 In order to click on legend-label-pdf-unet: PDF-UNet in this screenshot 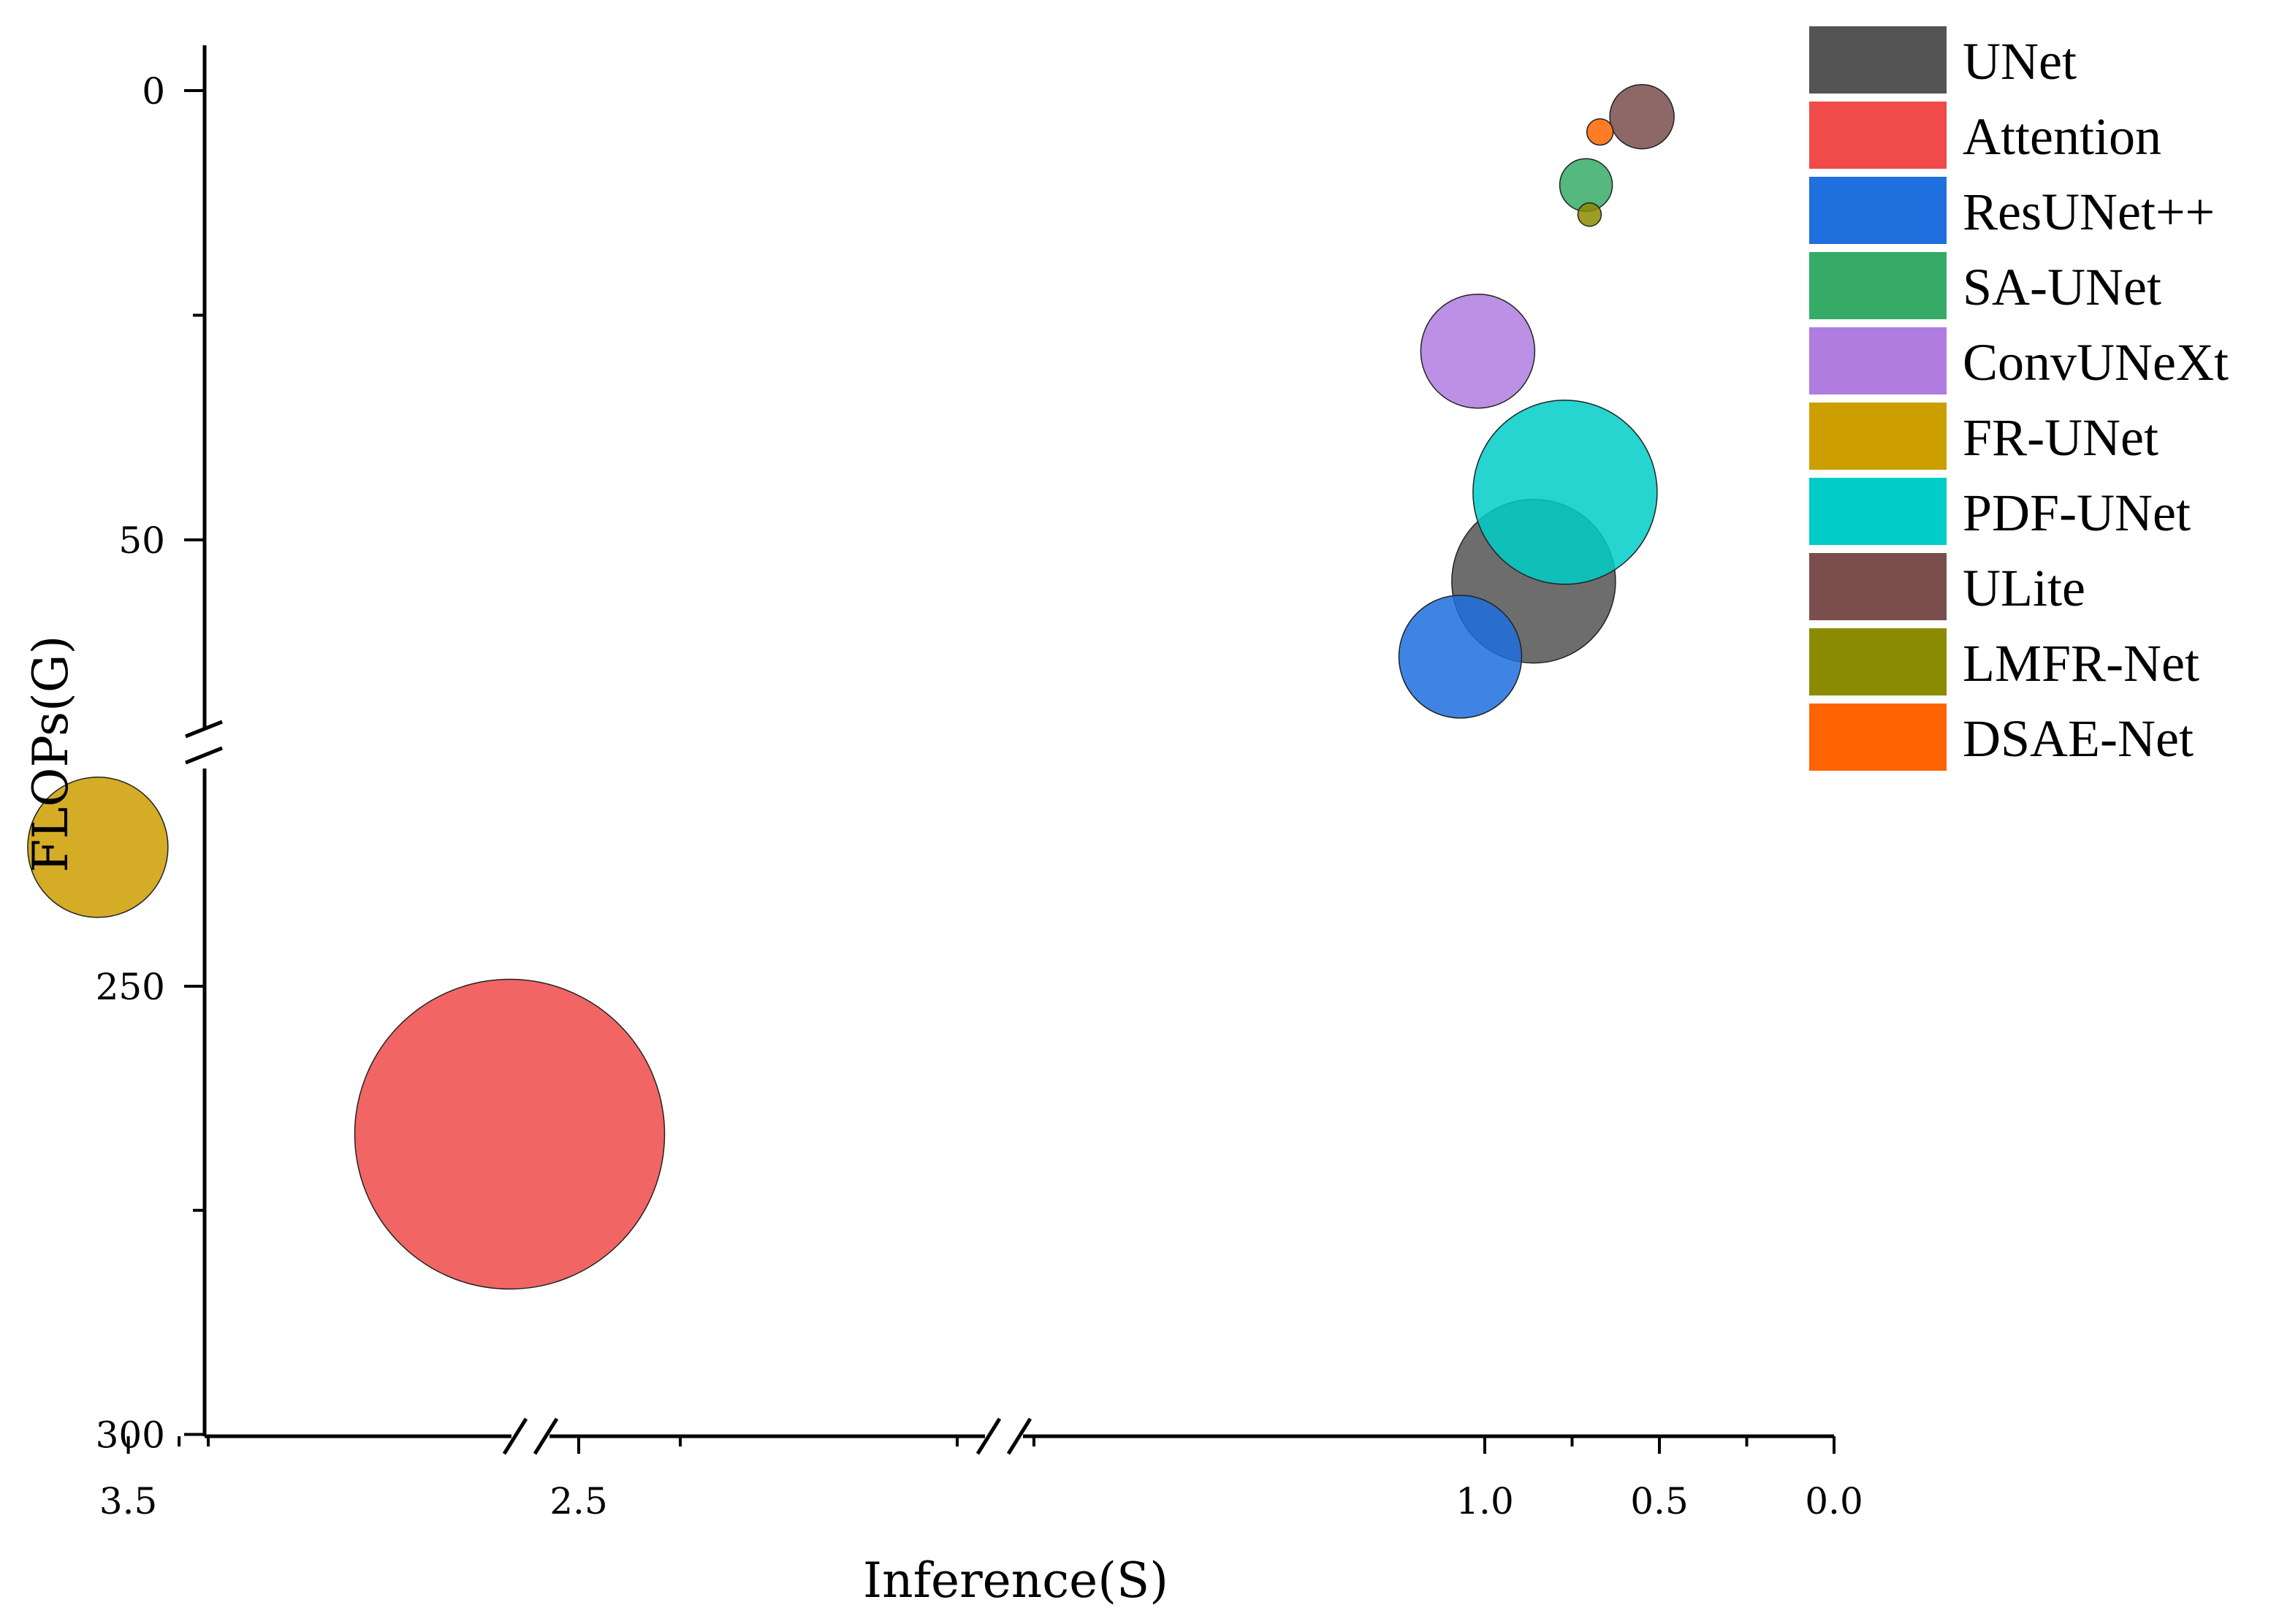, I will do `click(2077, 513)`.